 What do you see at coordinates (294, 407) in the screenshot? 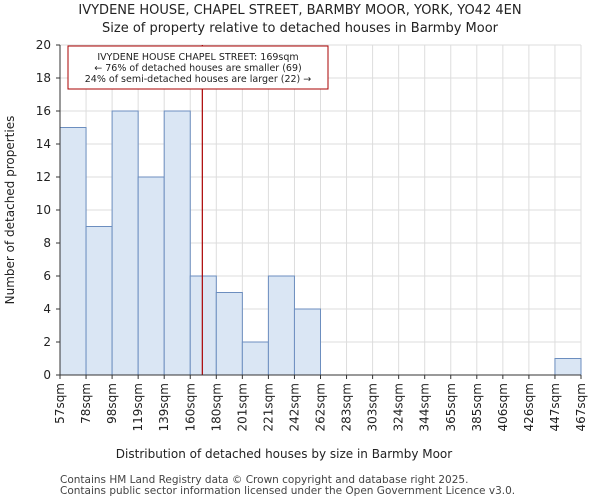
I see `x-tick-label: 242sqm` at bounding box center [294, 407].